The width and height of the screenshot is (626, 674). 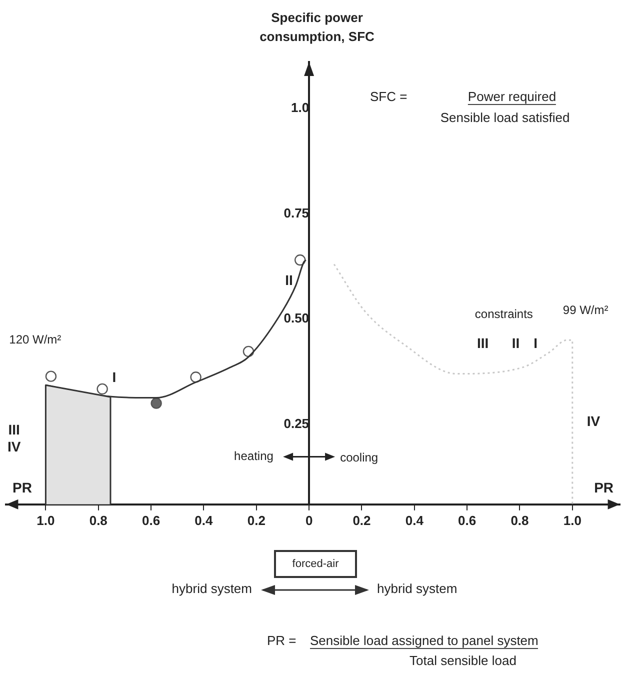 I want to click on annotation: constraints, so click(x=503, y=314).